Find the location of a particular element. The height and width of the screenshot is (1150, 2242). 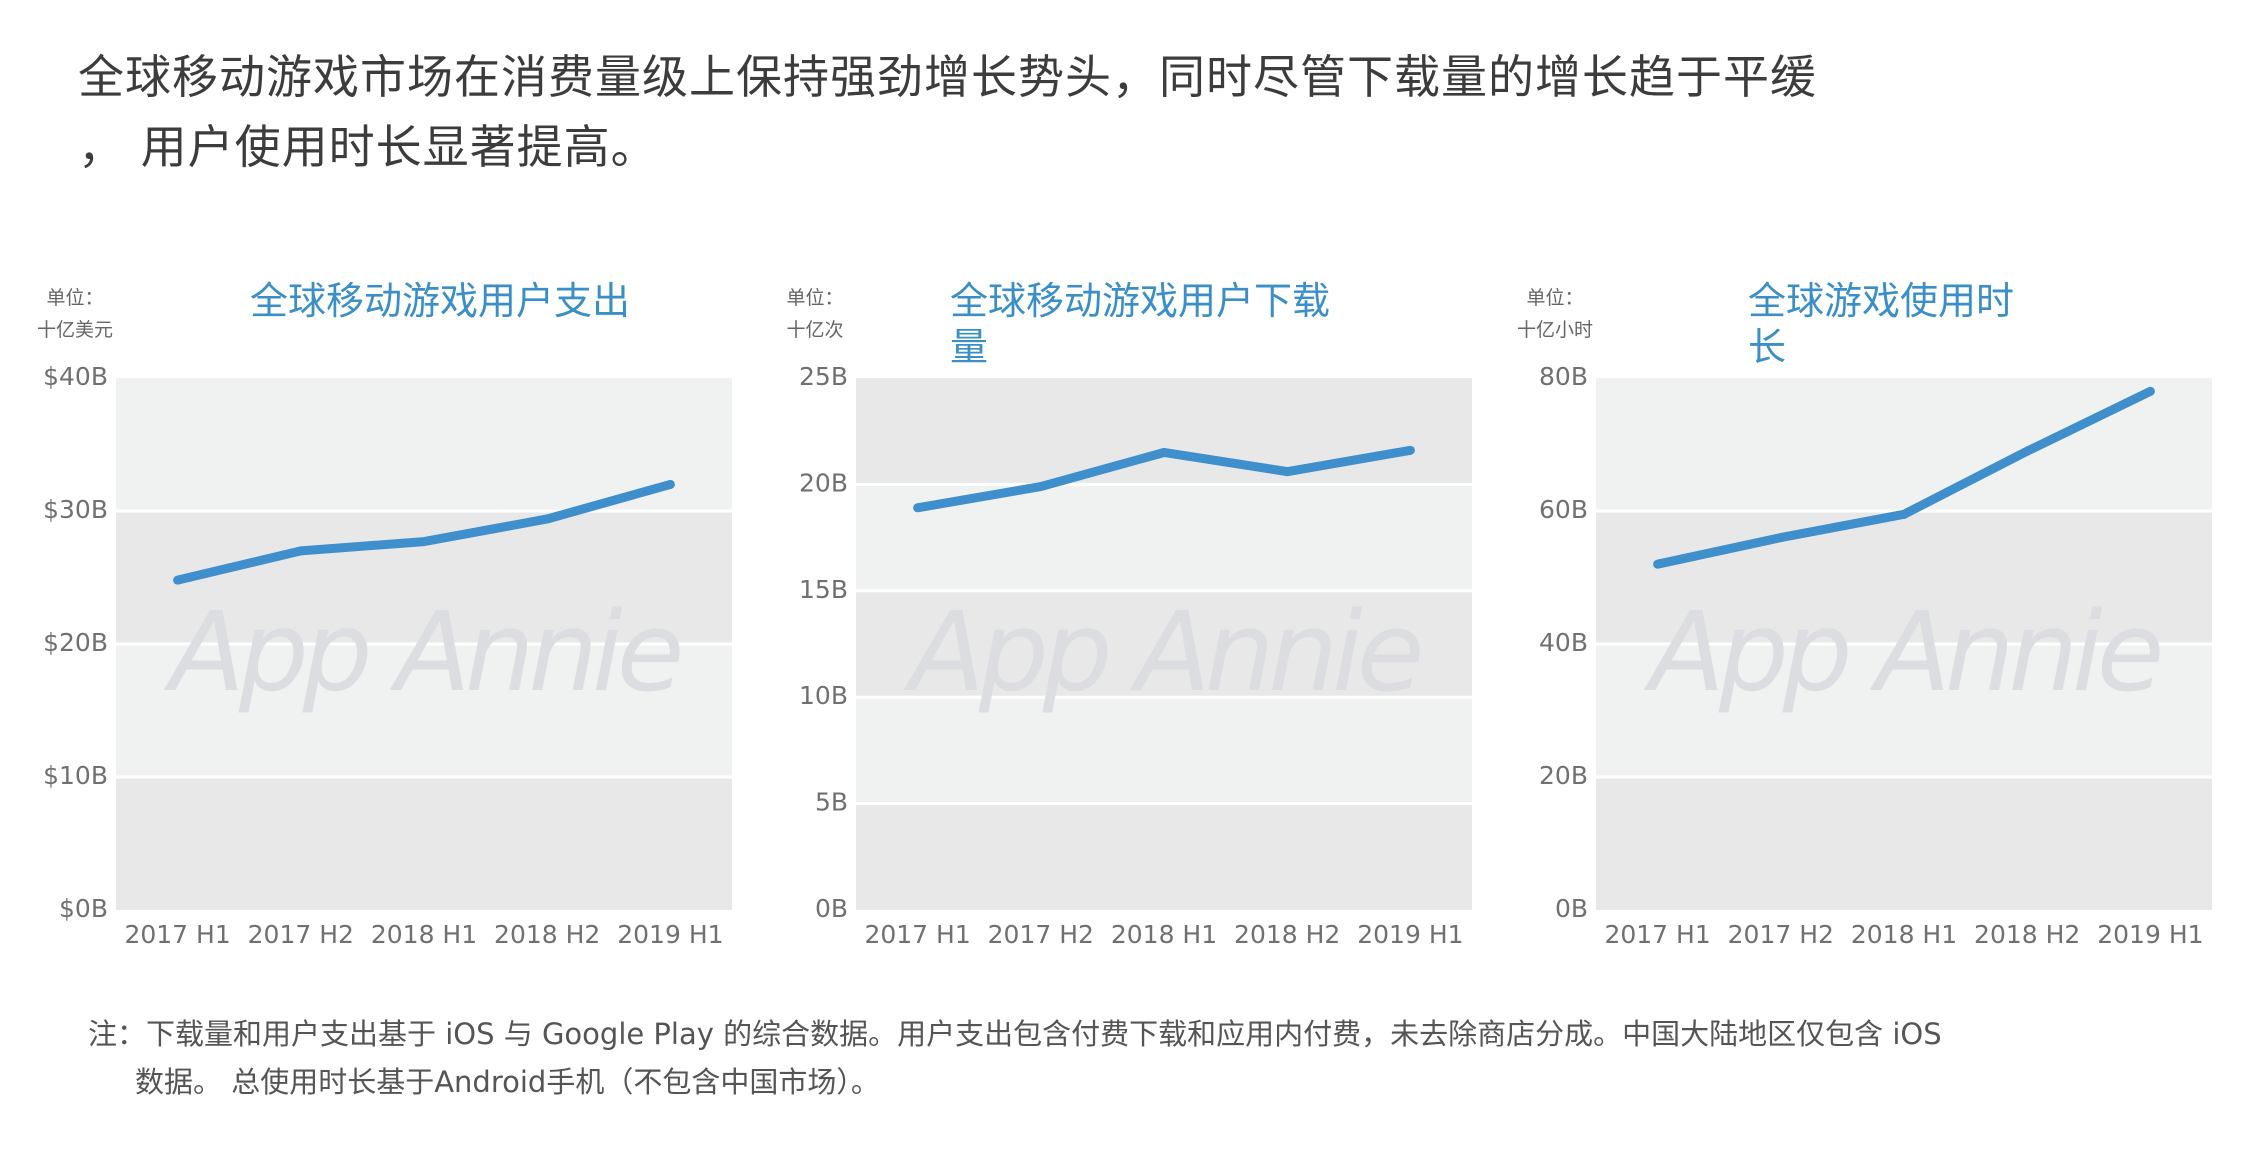

unit-label-line-2: 十亿小时 is located at coordinates (1554, 330).